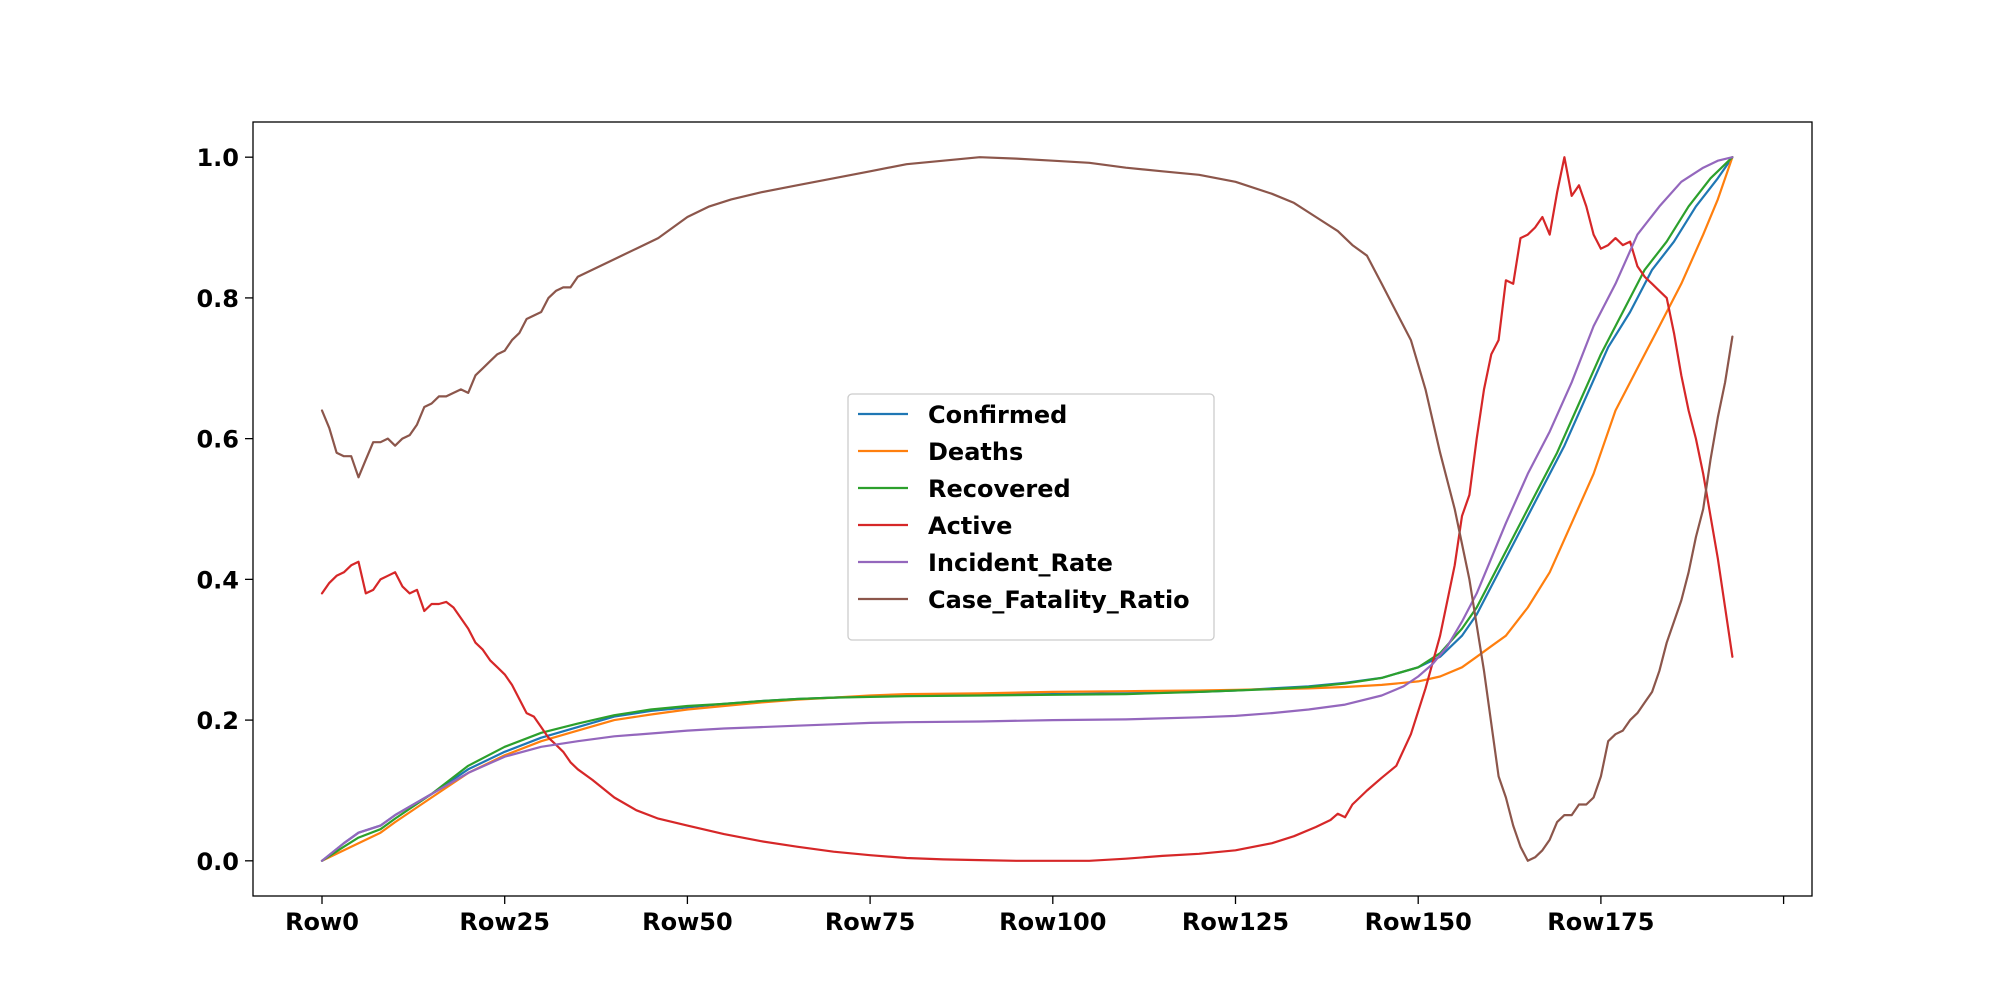 This screenshot has width=2000, height=1000. What do you see at coordinates (1059, 600) in the screenshot?
I see `legend-label-case-fatality-ratio: Case_Fatality_Ratio` at bounding box center [1059, 600].